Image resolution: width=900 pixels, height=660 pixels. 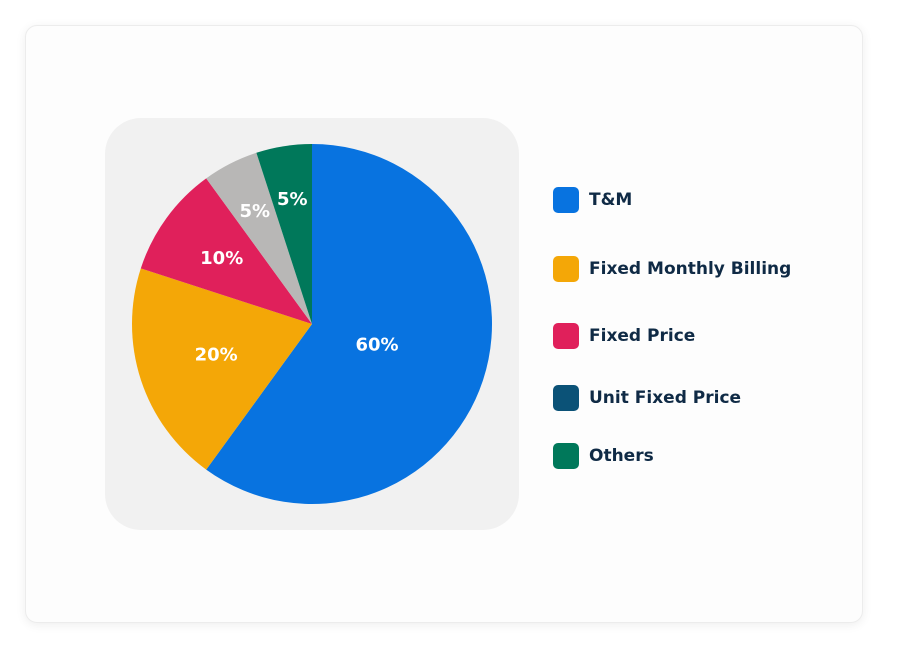 I want to click on legend-swatch-unit-fixed-price, so click(x=566, y=398).